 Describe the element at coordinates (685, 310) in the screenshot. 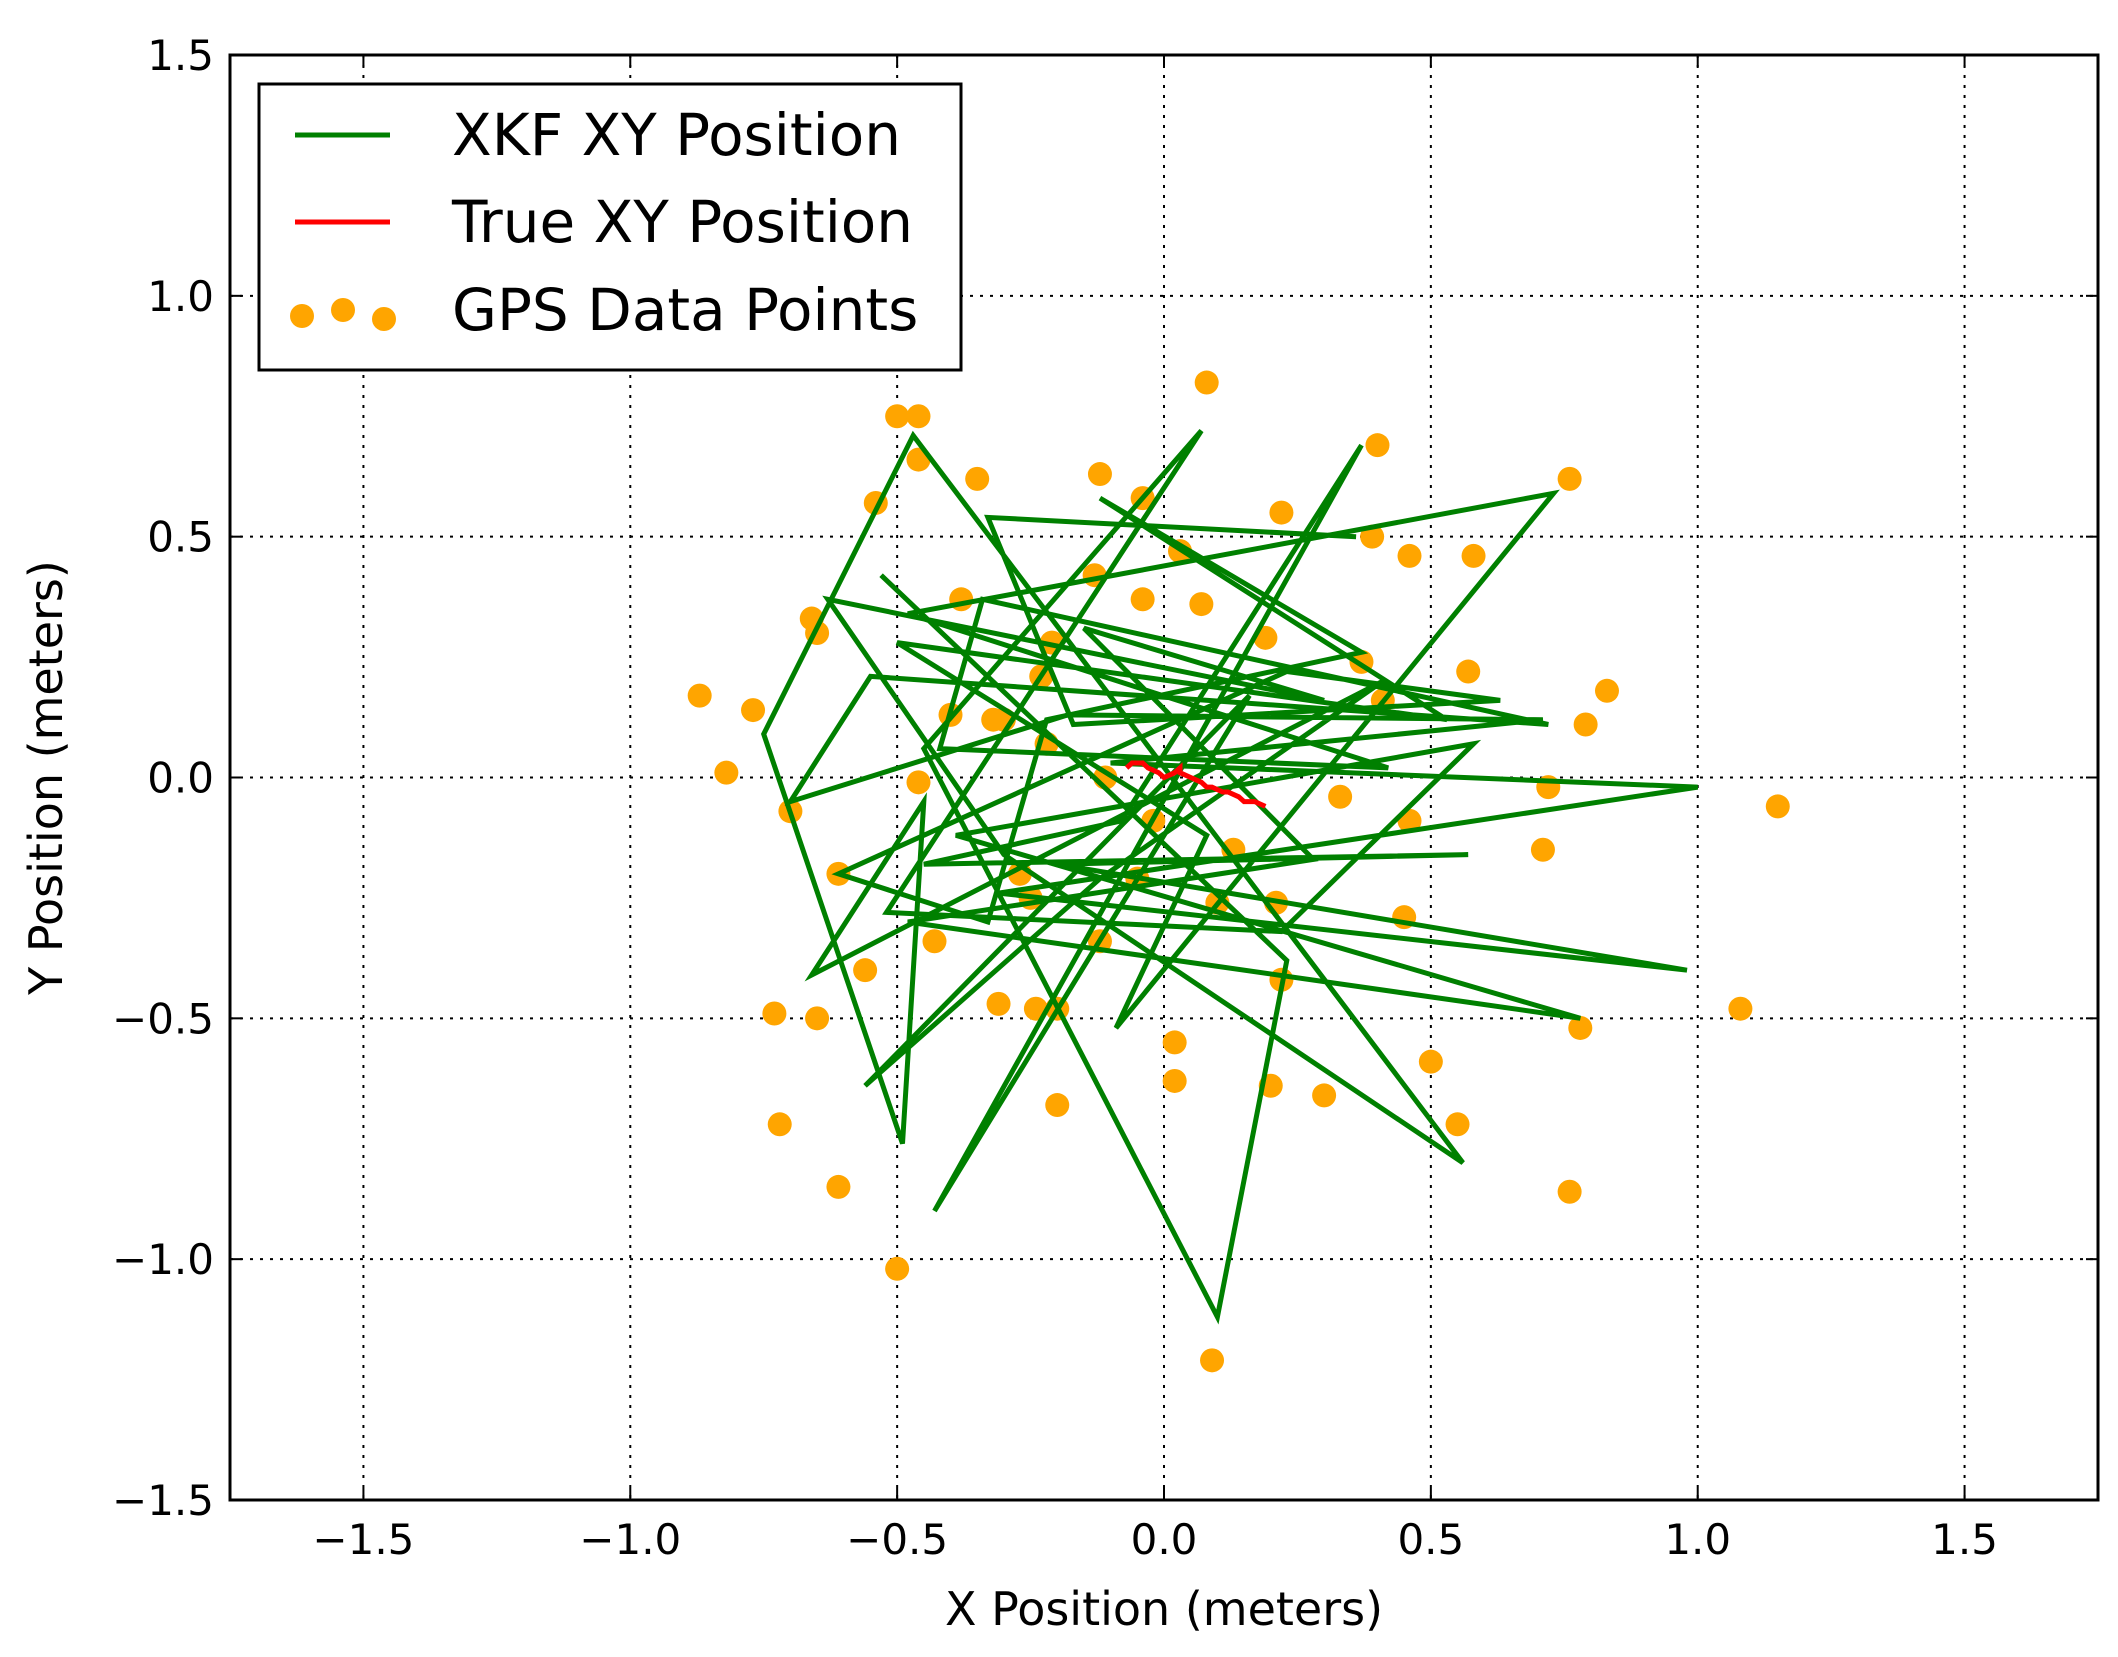

I see `legend-label-gps: GPS Data Points` at that location.